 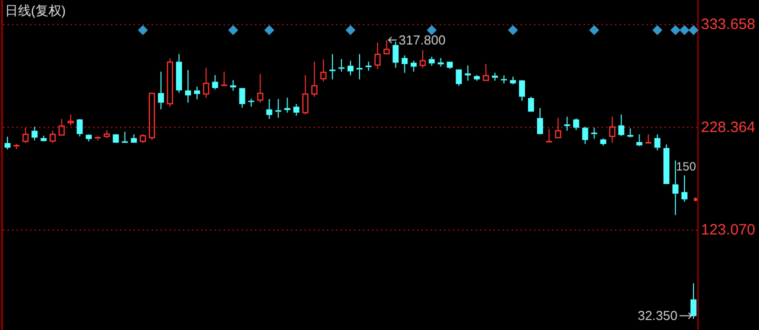 What do you see at coordinates (728, 127) in the screenshot?
I see `y-tick-label: 228.364` at bounding box center [728, 127].